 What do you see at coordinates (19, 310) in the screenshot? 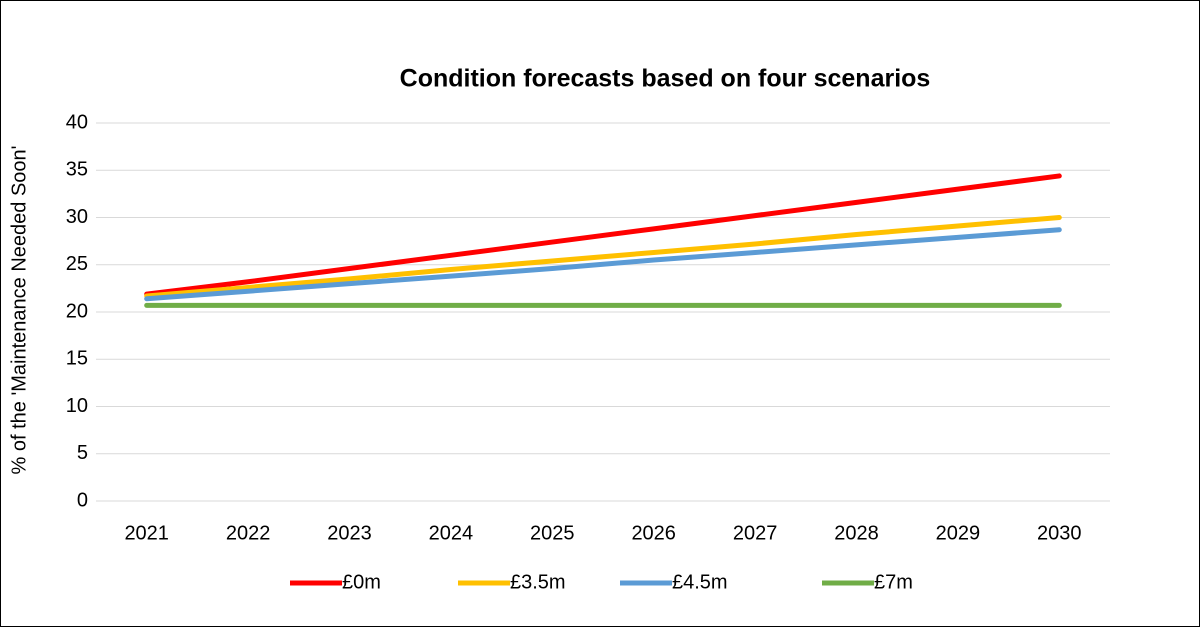
I see `y-axis-label: % of the 'Maintenance Needed Soon'` at bounding box center [19, 310].